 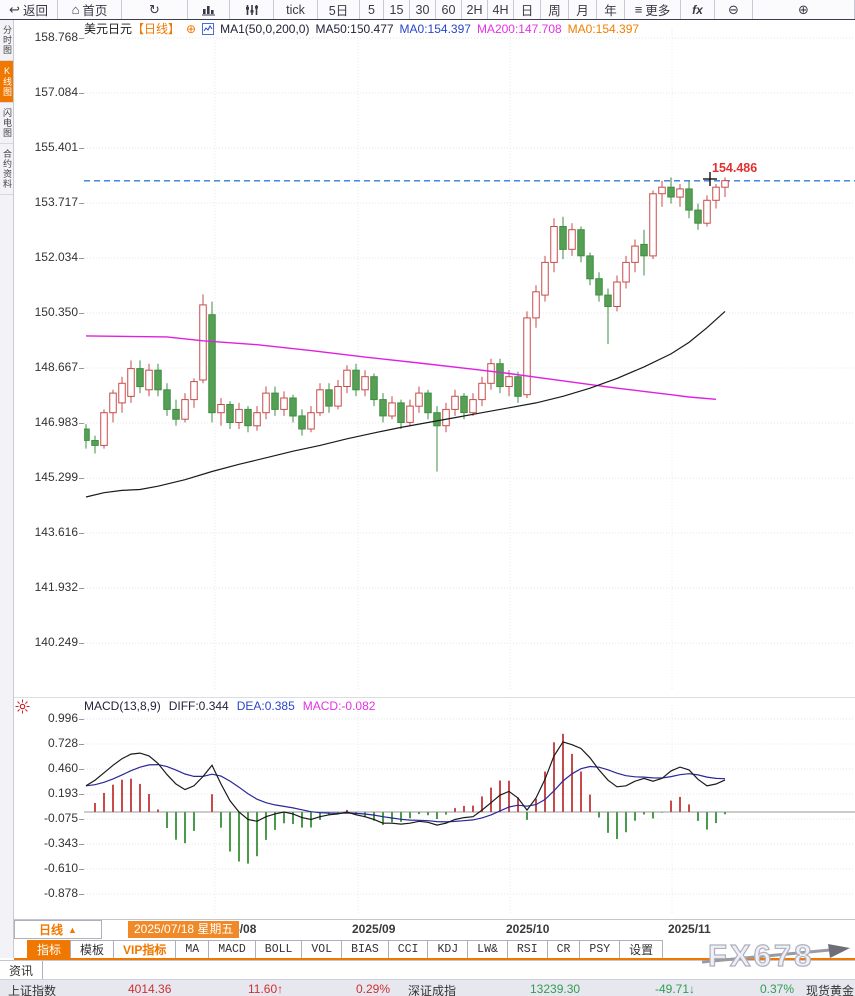 What do you see at coordinates (339, 9) in the screenshot?
I see `toolbar-button-5-day: 5日` at bounding box center [339, 9].